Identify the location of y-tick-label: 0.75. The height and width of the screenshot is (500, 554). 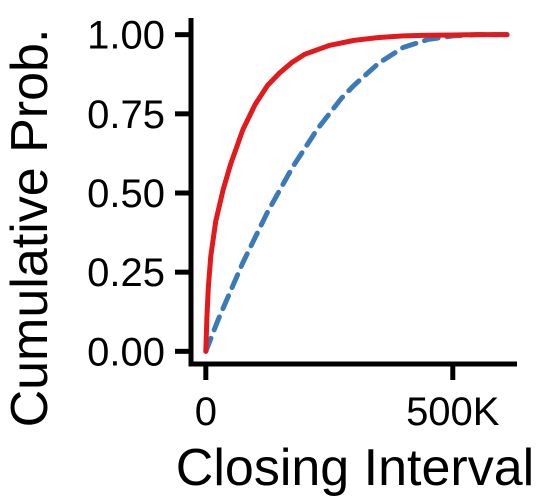
(126, 115).